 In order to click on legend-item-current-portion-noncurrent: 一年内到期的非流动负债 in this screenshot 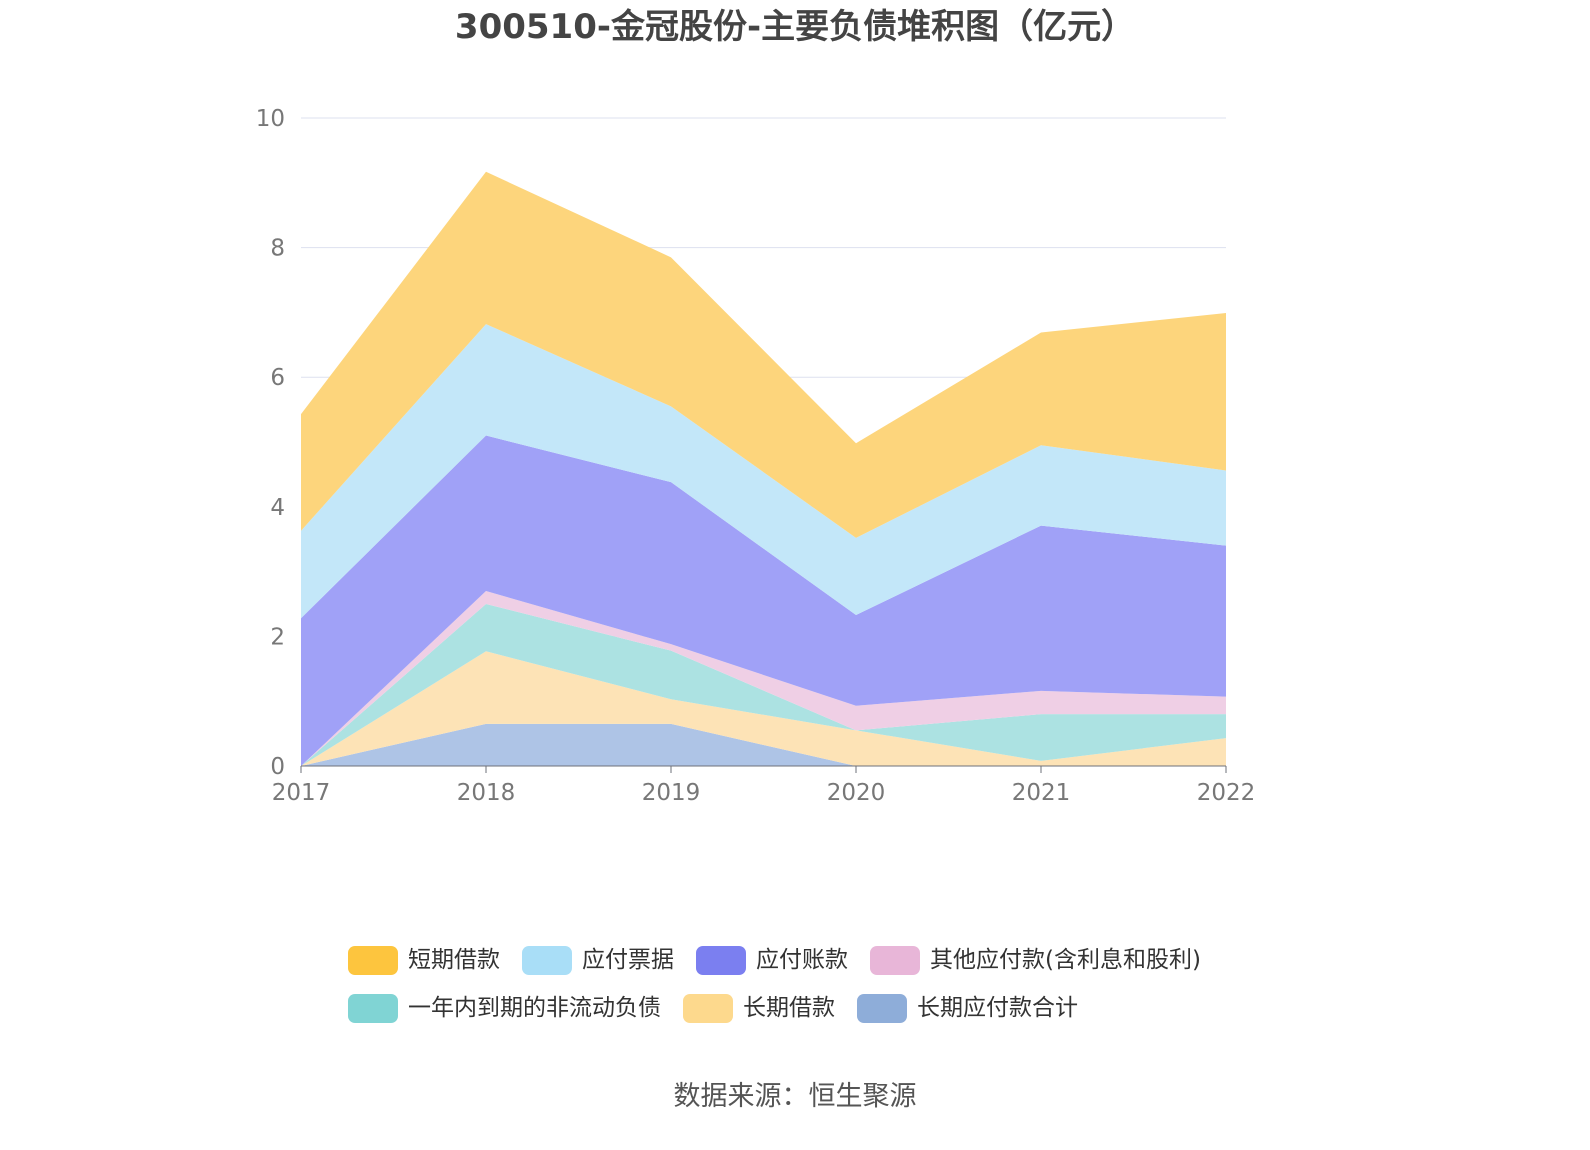, I will do `click(504, 1008)`.